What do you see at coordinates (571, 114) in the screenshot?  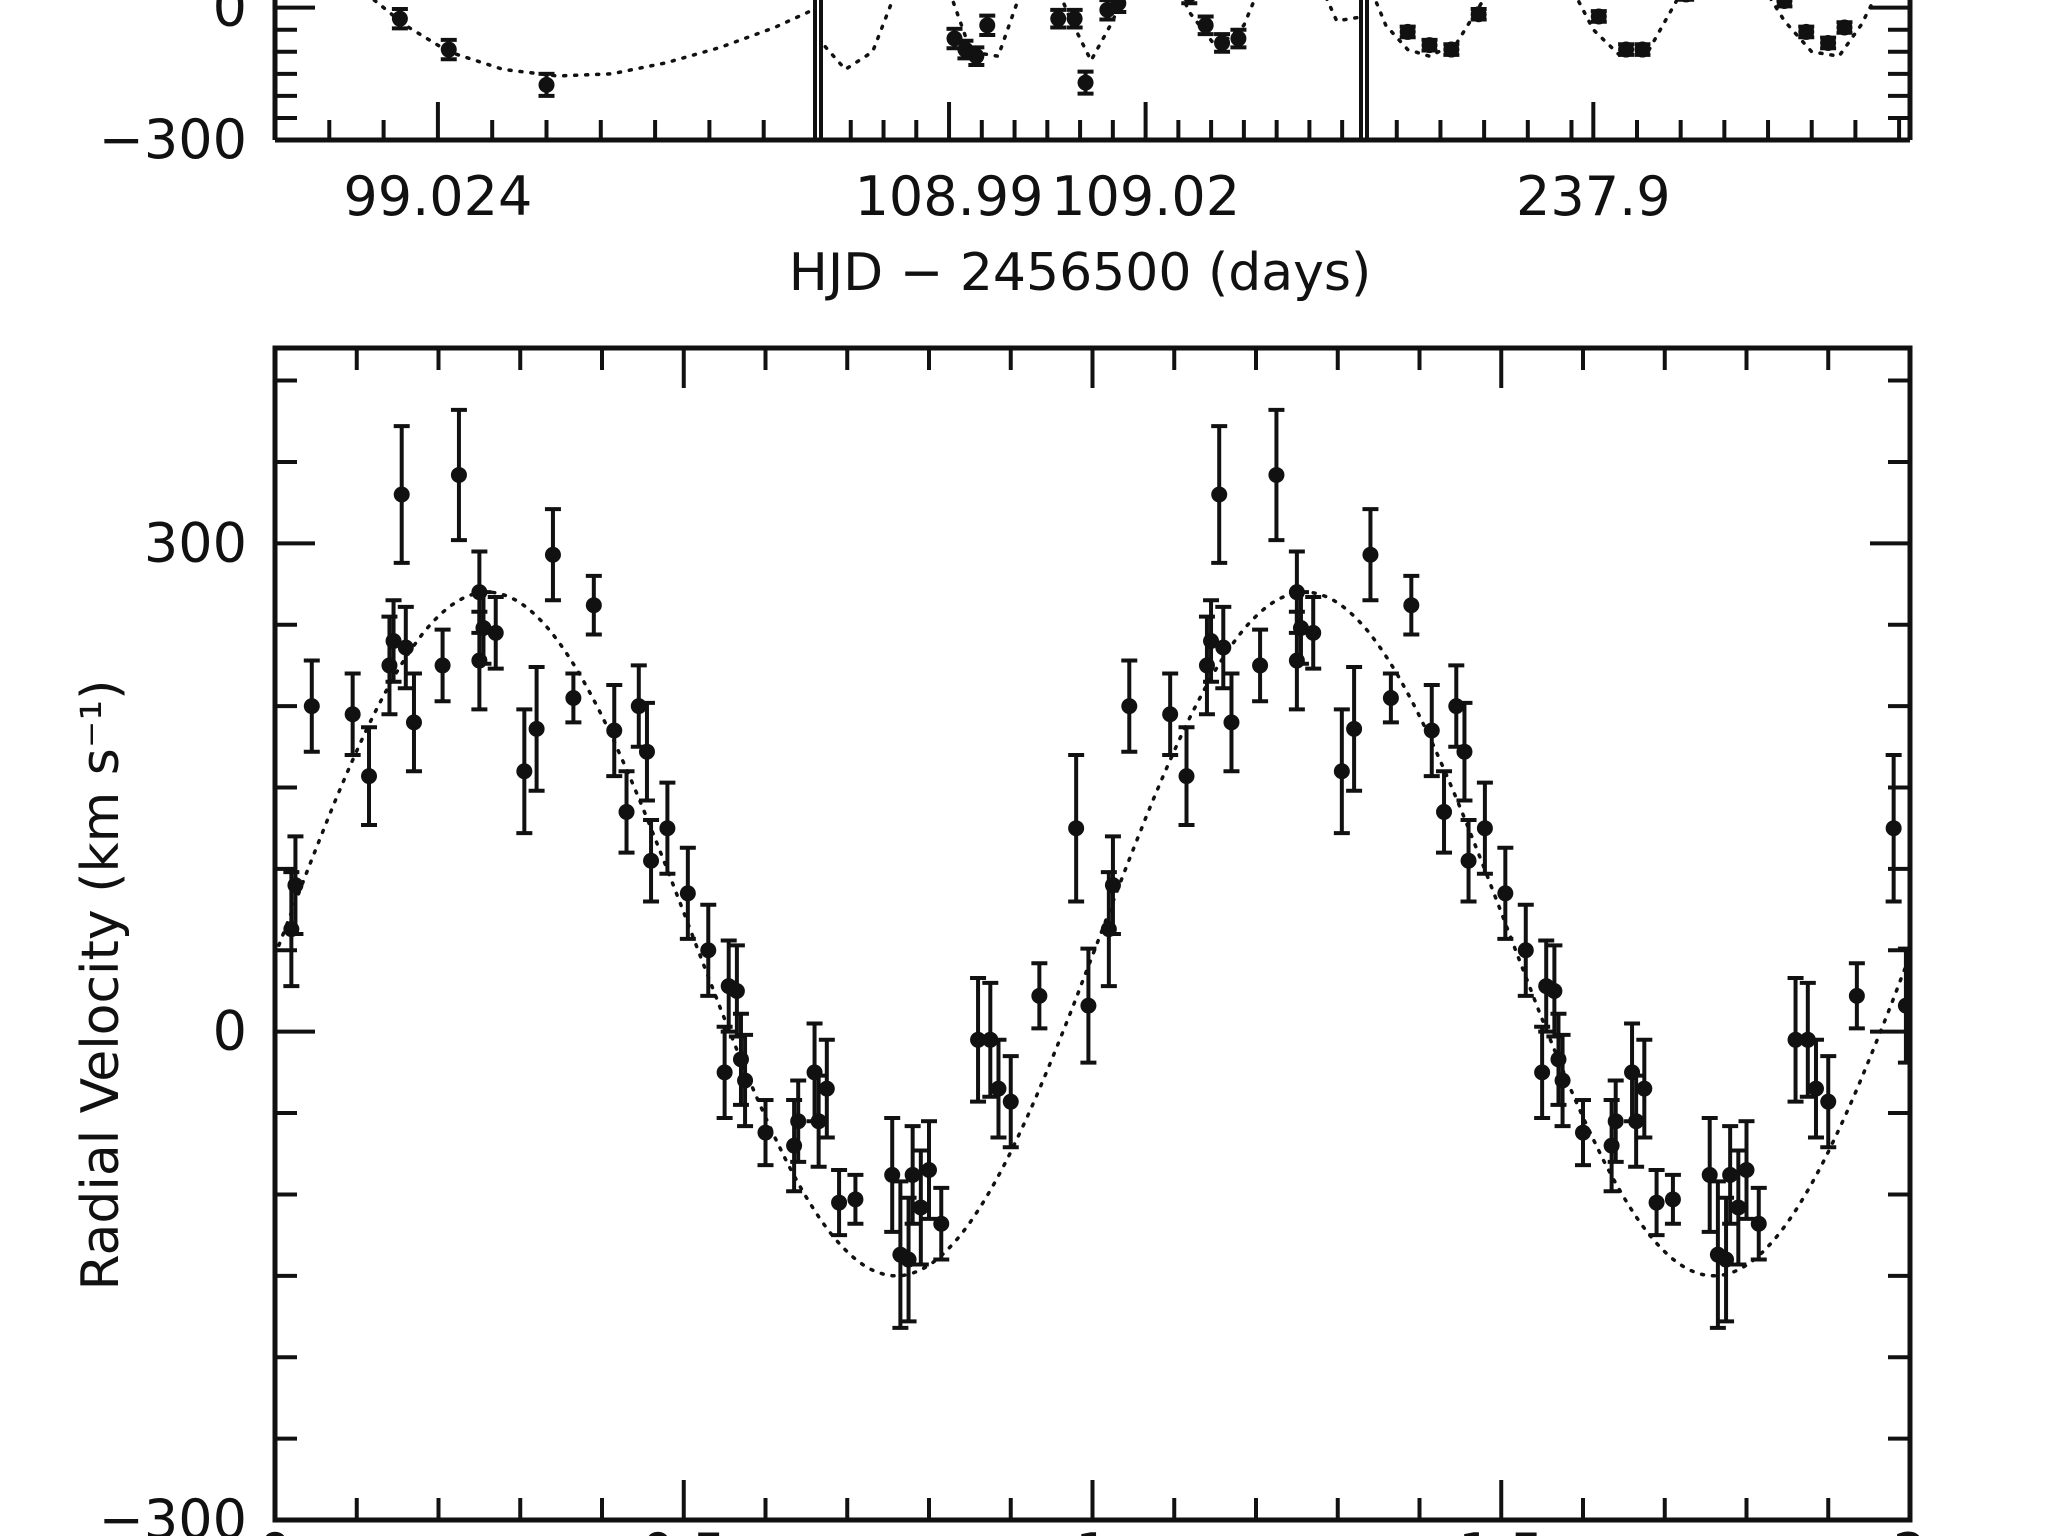 I see `top-segment: 99.024` at bounding box center [571, 114].